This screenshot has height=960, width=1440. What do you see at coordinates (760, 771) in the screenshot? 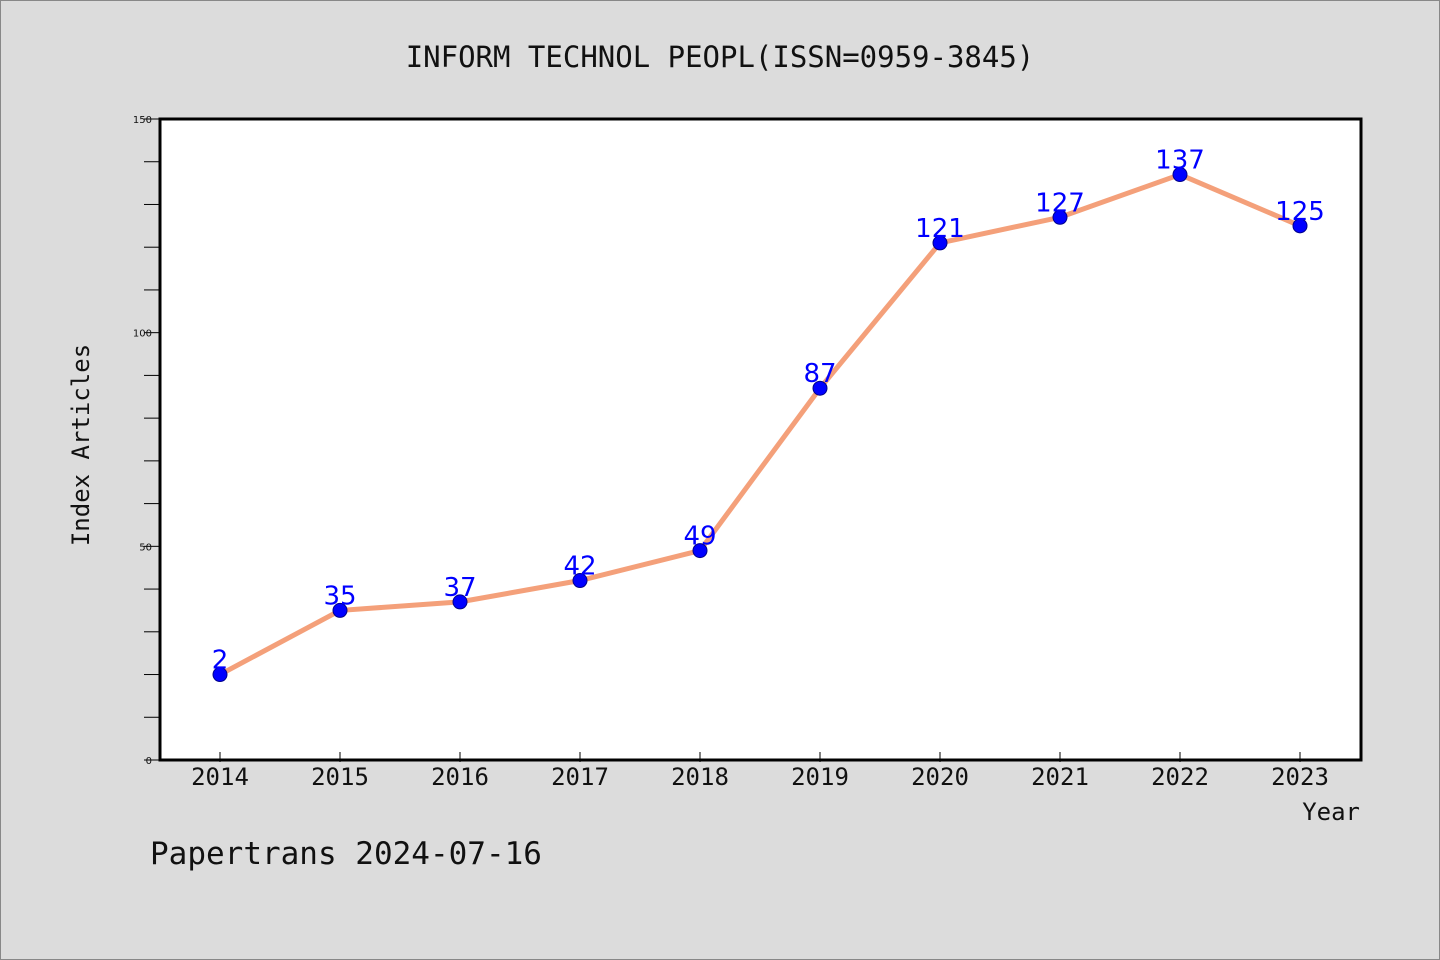
I see `x-axis-ticks: 2014 2015 2016 2017 2018 2019 2020 2021 2022 2023` at bounding box center [760, 771].